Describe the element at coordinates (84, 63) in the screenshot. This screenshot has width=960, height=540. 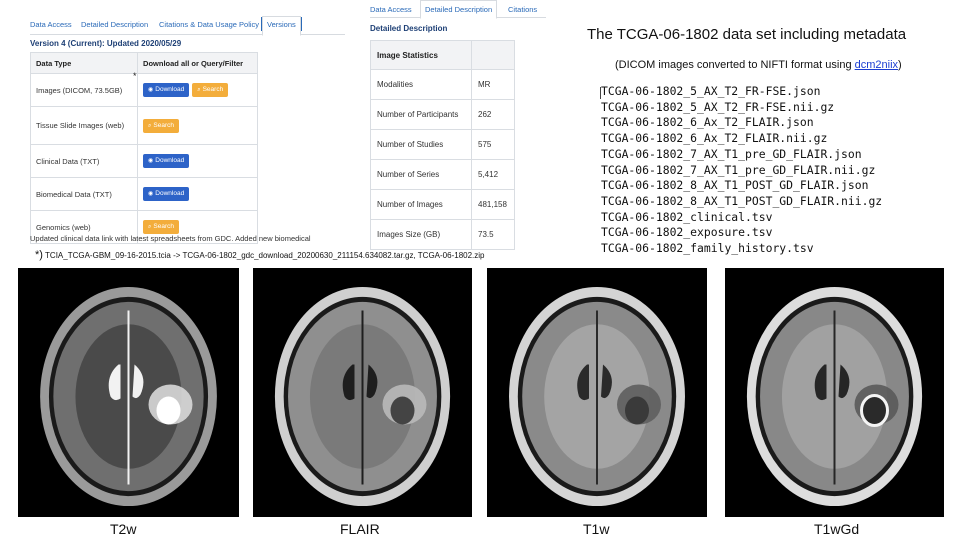
I see `header-data-type: Data Type` at that location.